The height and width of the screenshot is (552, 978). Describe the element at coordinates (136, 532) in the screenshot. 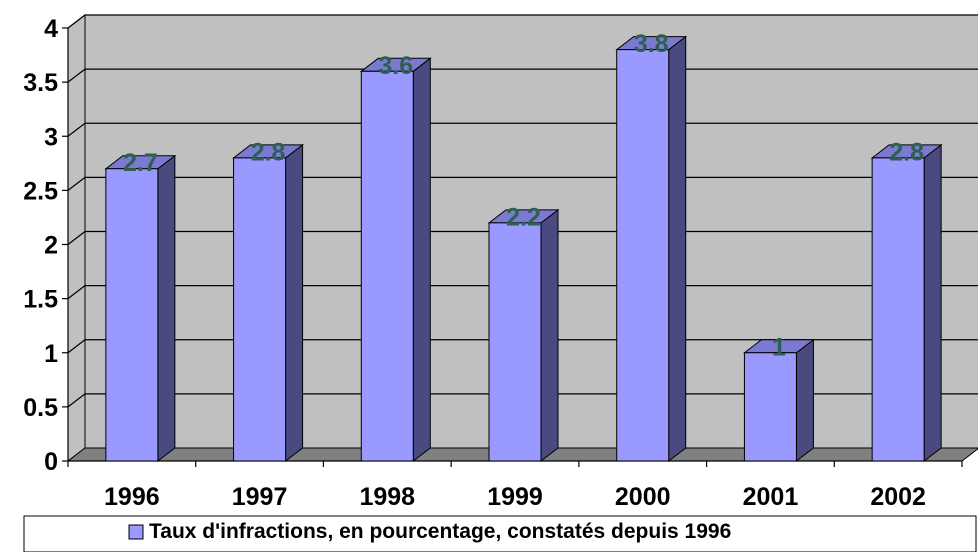

I see `legend-swatch` at that location.